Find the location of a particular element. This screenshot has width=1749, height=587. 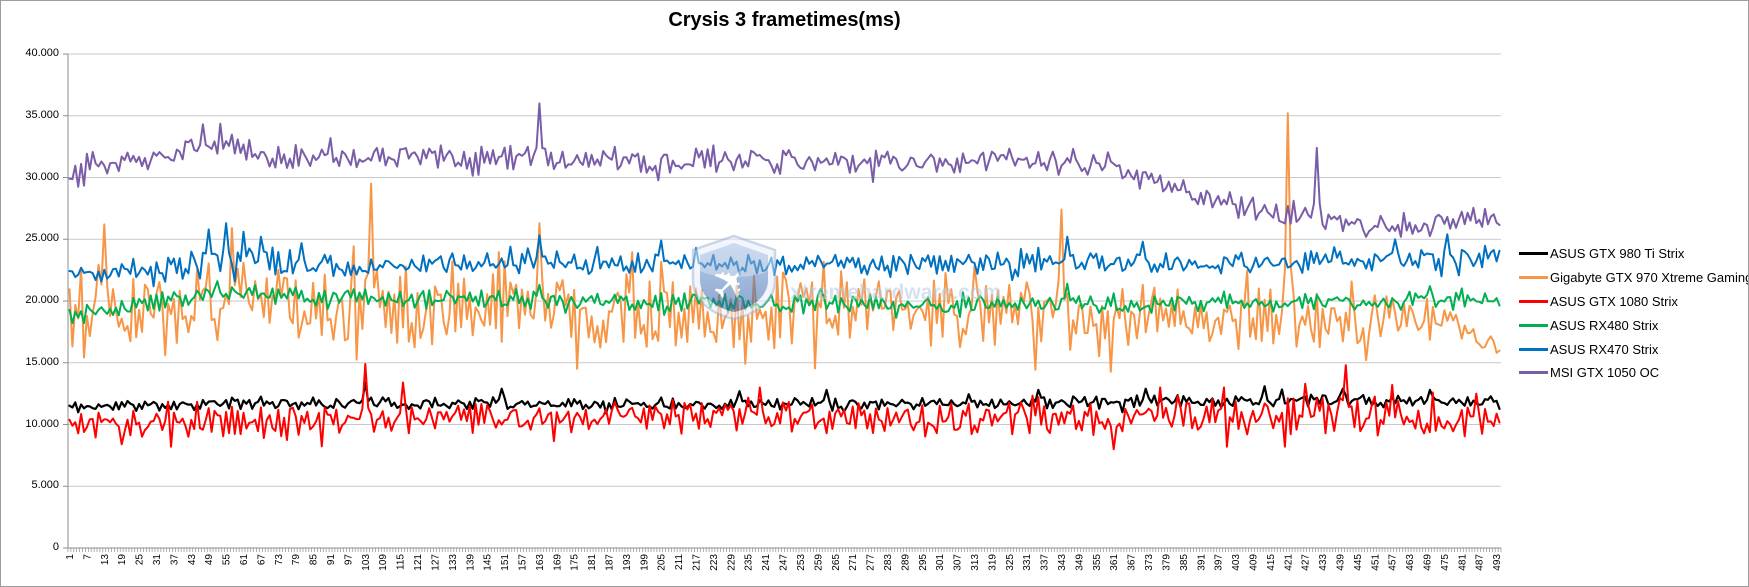

legend-item: ASUS RX470 Strix is located at coordinates (1633, 349).